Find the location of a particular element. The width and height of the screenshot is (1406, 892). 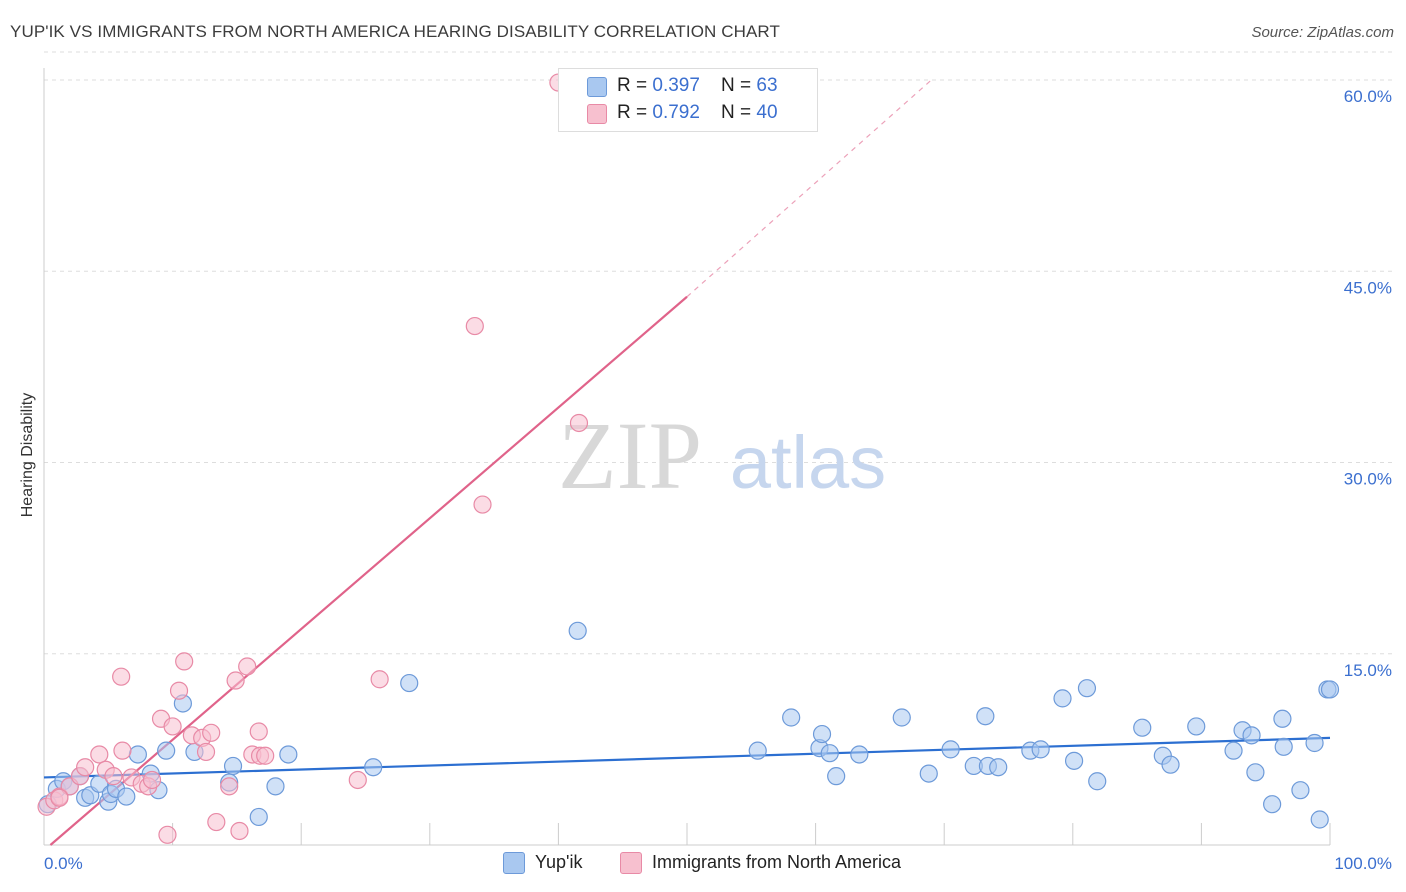

watermark: ZIP atlas is located at coordinates (722, 455).